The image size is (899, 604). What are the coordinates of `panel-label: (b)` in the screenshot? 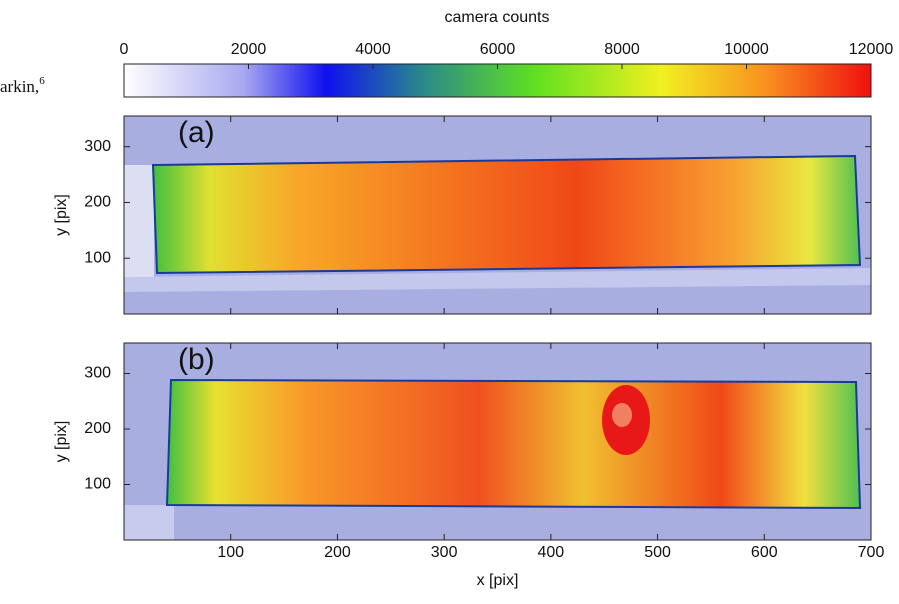 It's located at (196, 359).